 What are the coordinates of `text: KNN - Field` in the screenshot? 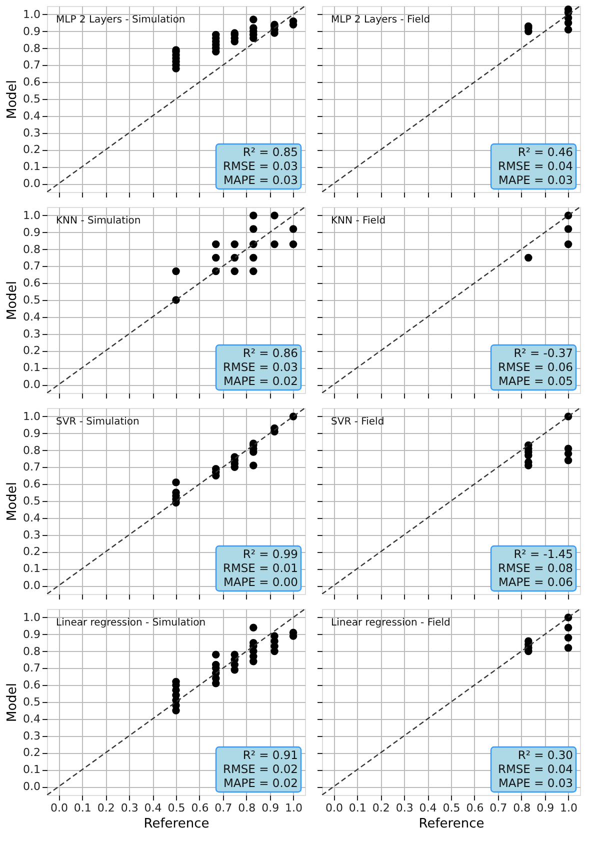 It's located at (358, 221).